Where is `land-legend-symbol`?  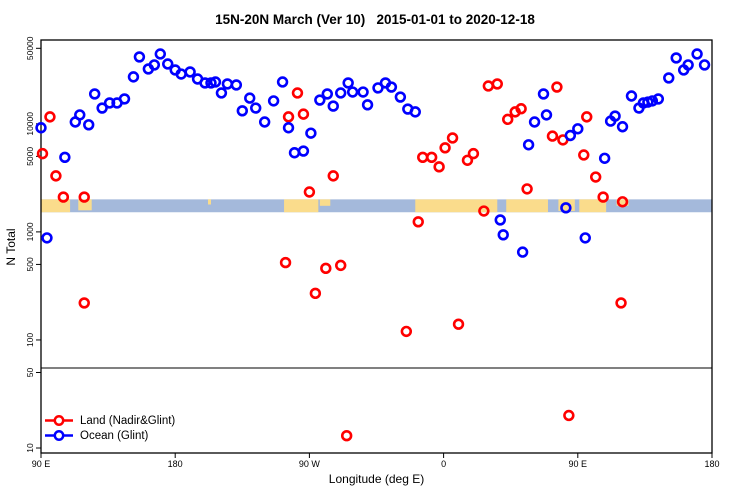
land-legend-symbol is located at coordinates (59, 420).